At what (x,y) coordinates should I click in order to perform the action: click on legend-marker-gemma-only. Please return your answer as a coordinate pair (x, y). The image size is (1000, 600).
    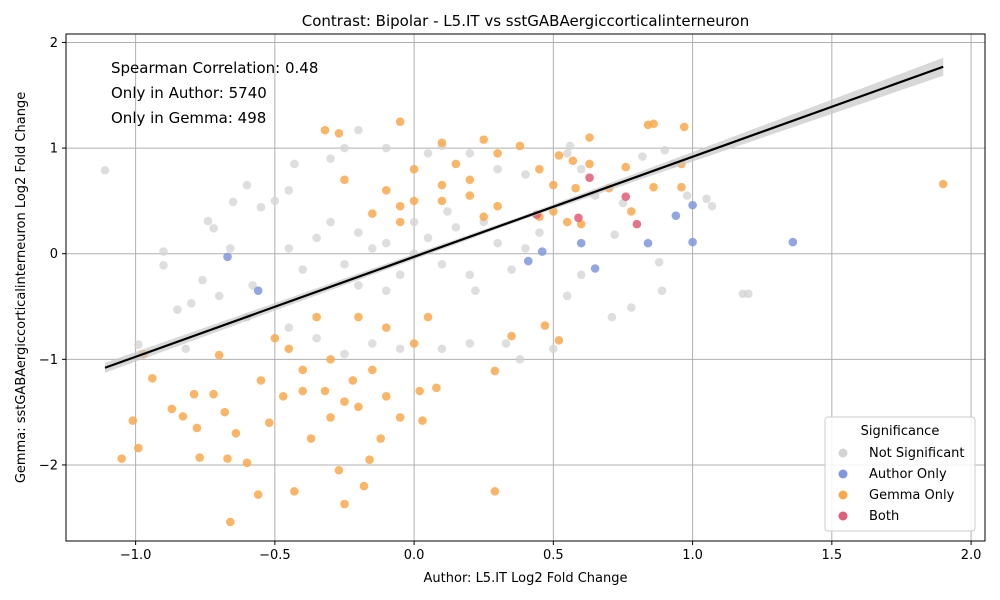
    Looking at the image, I should click on (843, 495).